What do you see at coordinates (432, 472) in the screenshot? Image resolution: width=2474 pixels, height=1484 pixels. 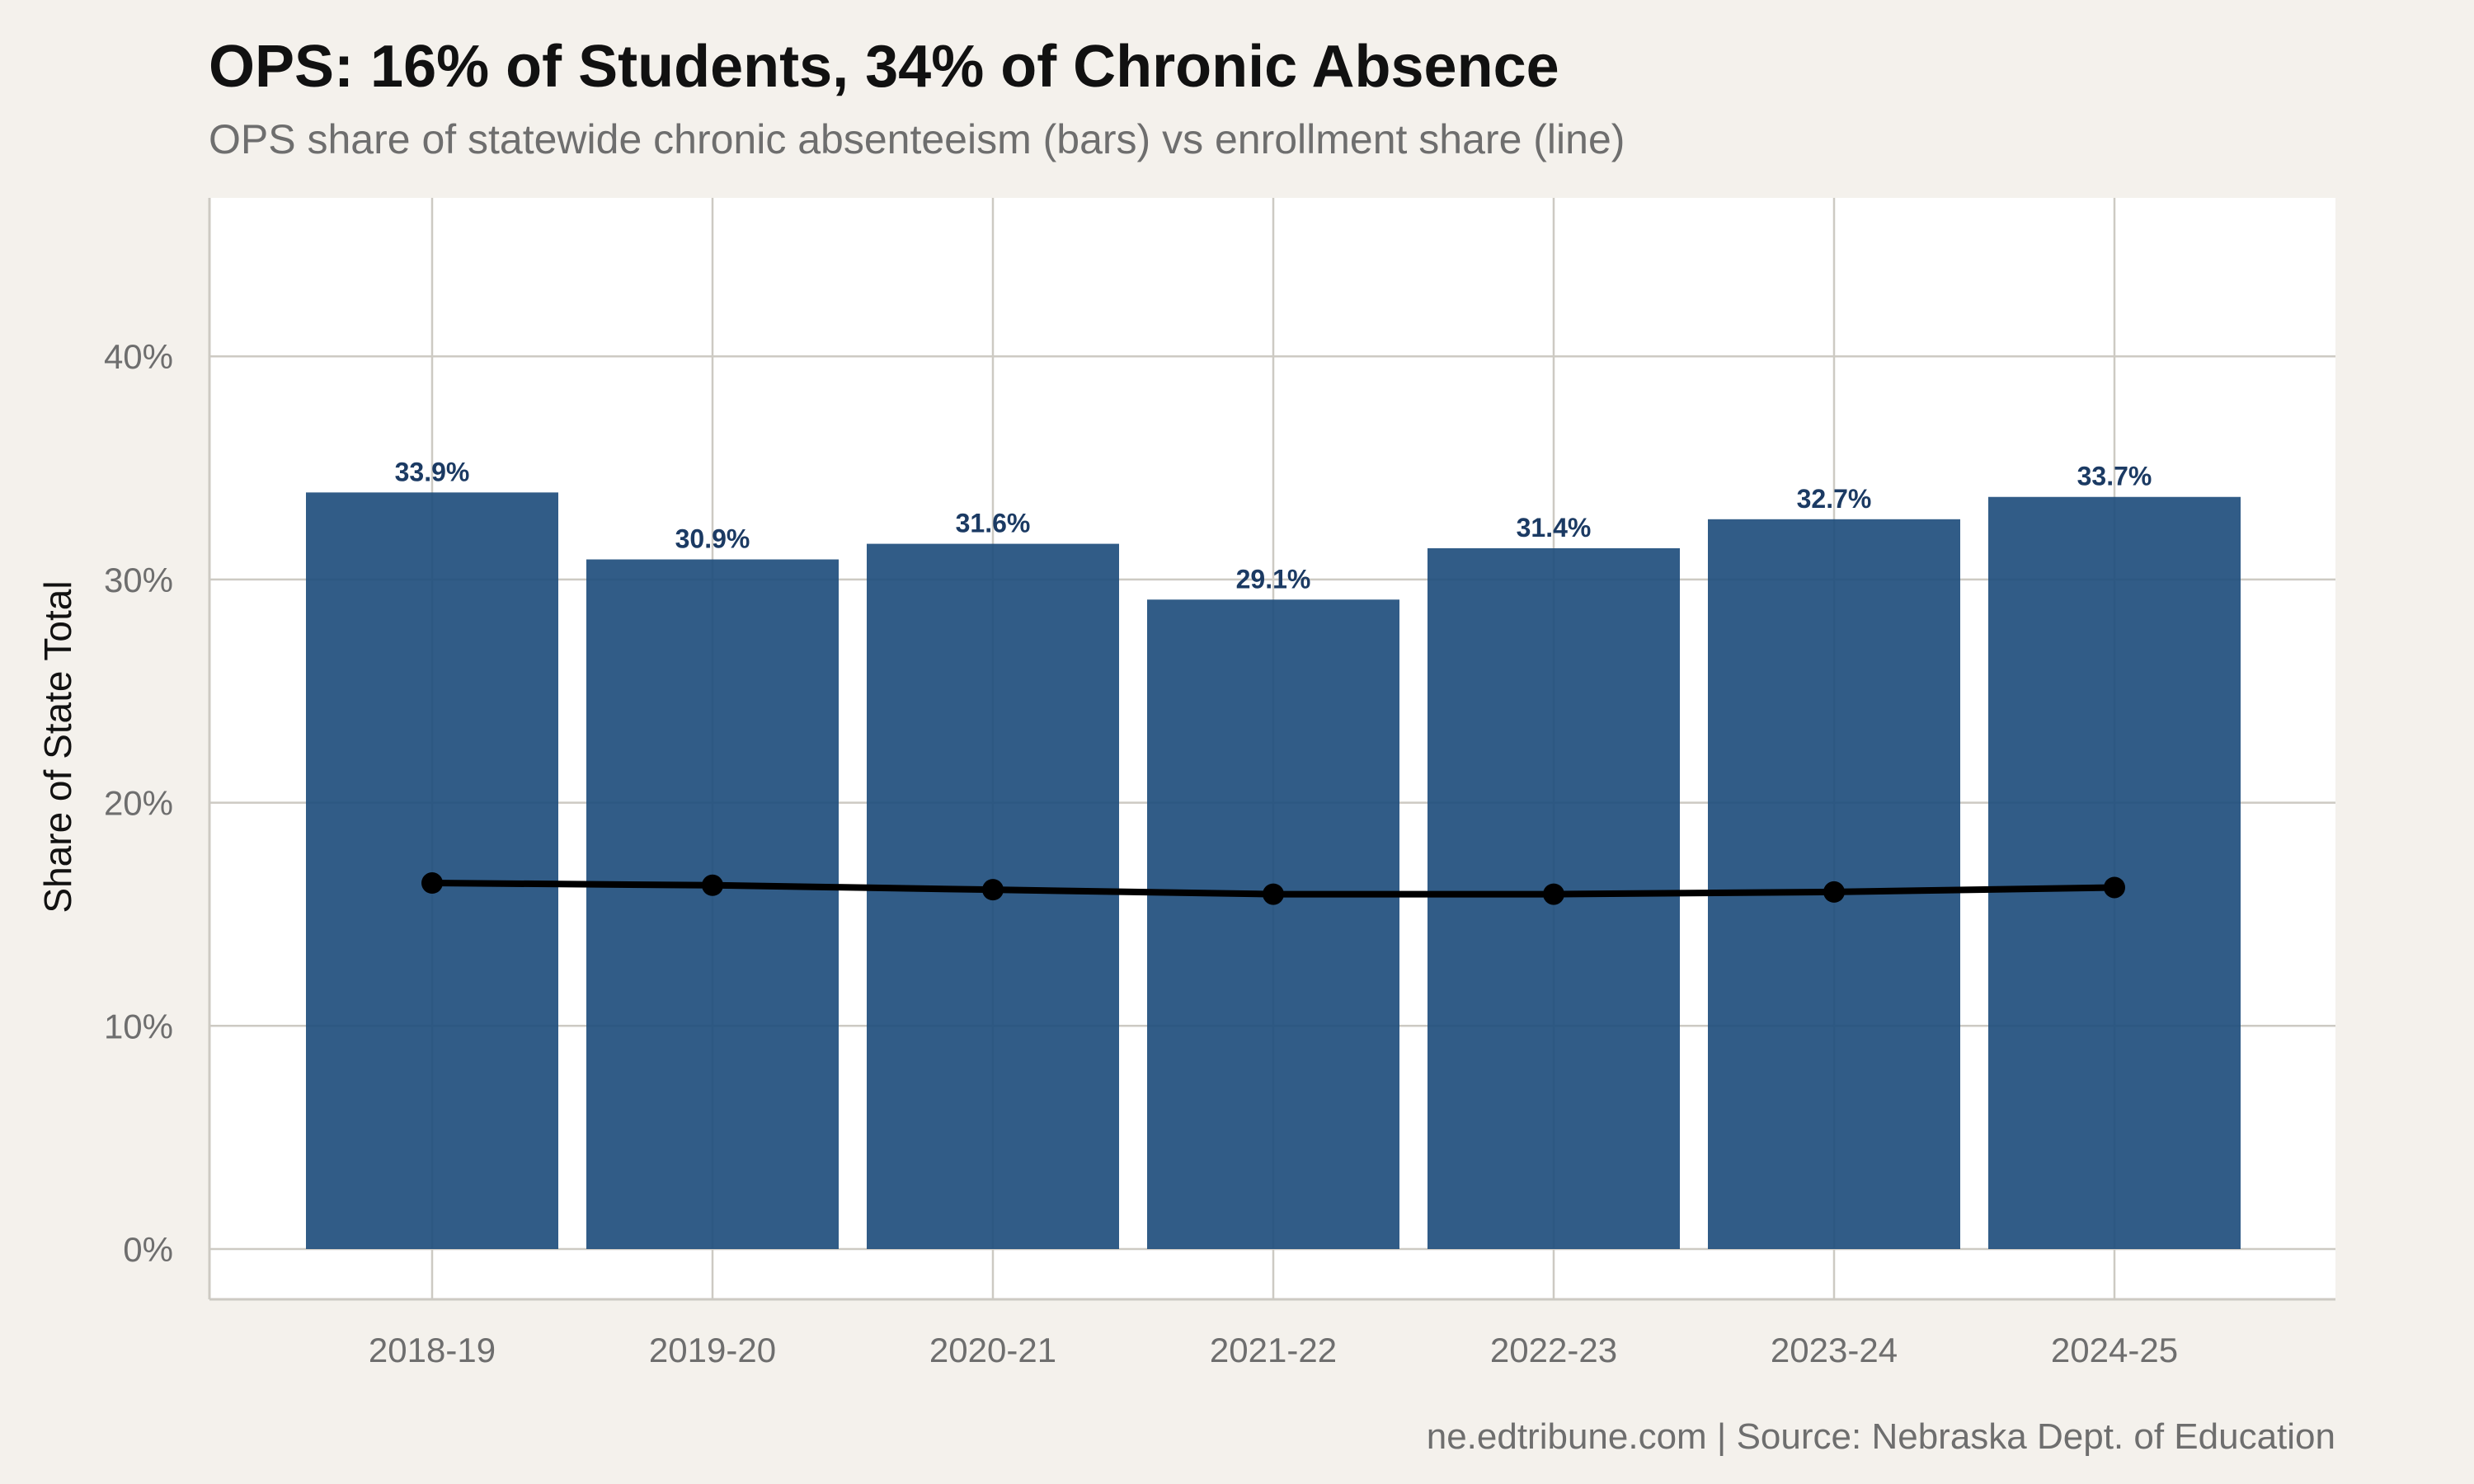 I see `bar-data-label: 33.9%` at bounding box center [432, 472].